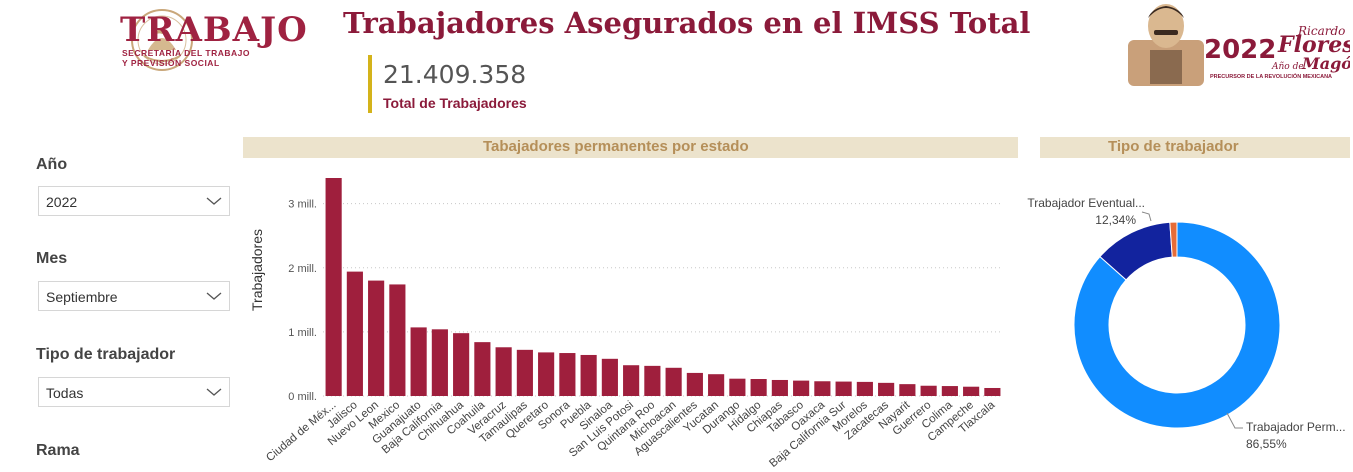  What do you see at coordinates (1192, 320) in the screenshot?
I see `leader-lines` at bounding box center [1192, 320].